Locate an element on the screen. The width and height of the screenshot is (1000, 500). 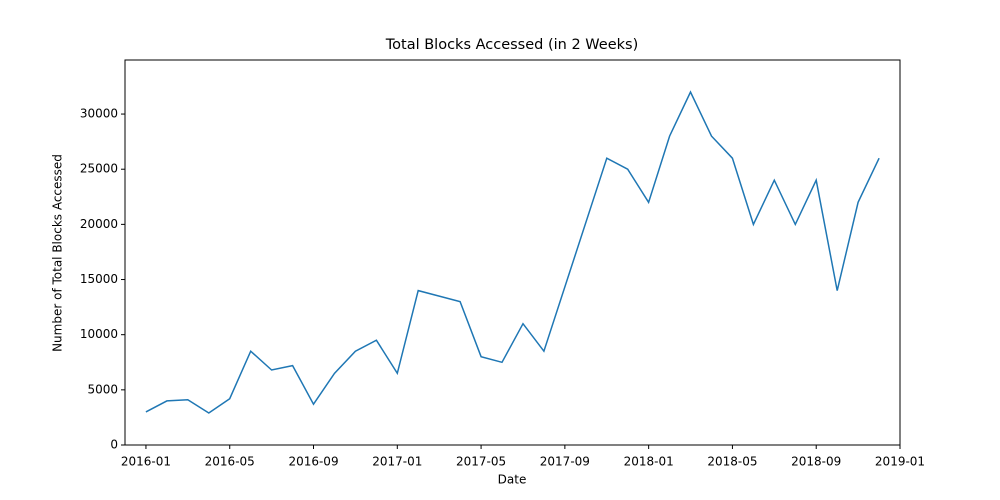
x-tick-label: 2018-05 is located at coordinates (732, 462).